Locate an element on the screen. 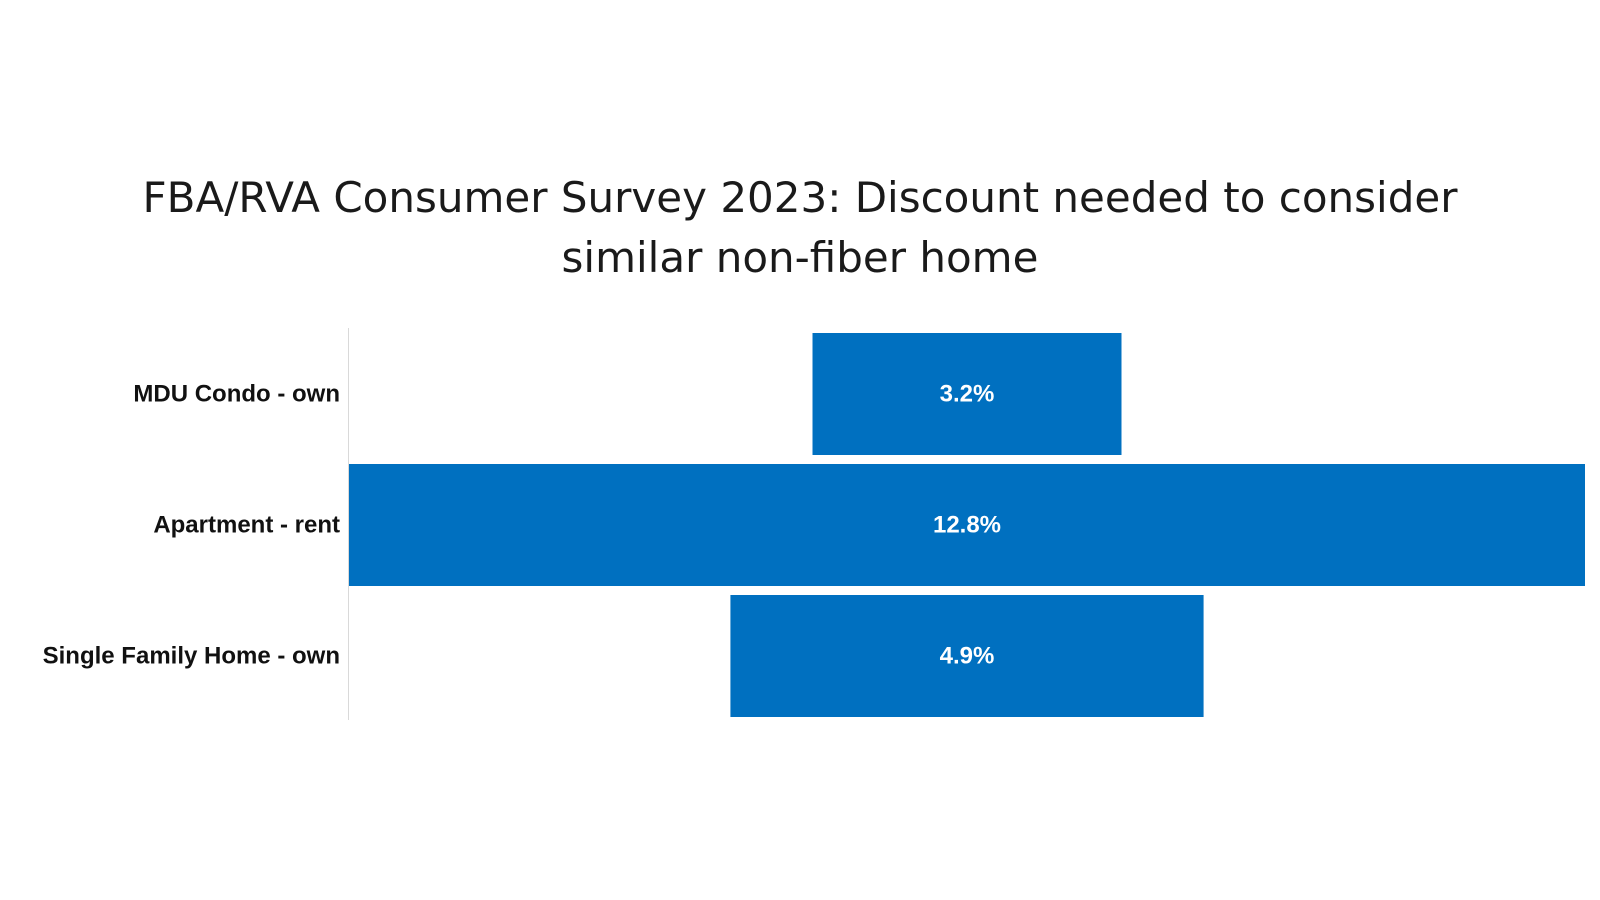 This screenshot has height=900, width=1600. category-label-0: MDU Condo - own is located at coordinates (236, 394).